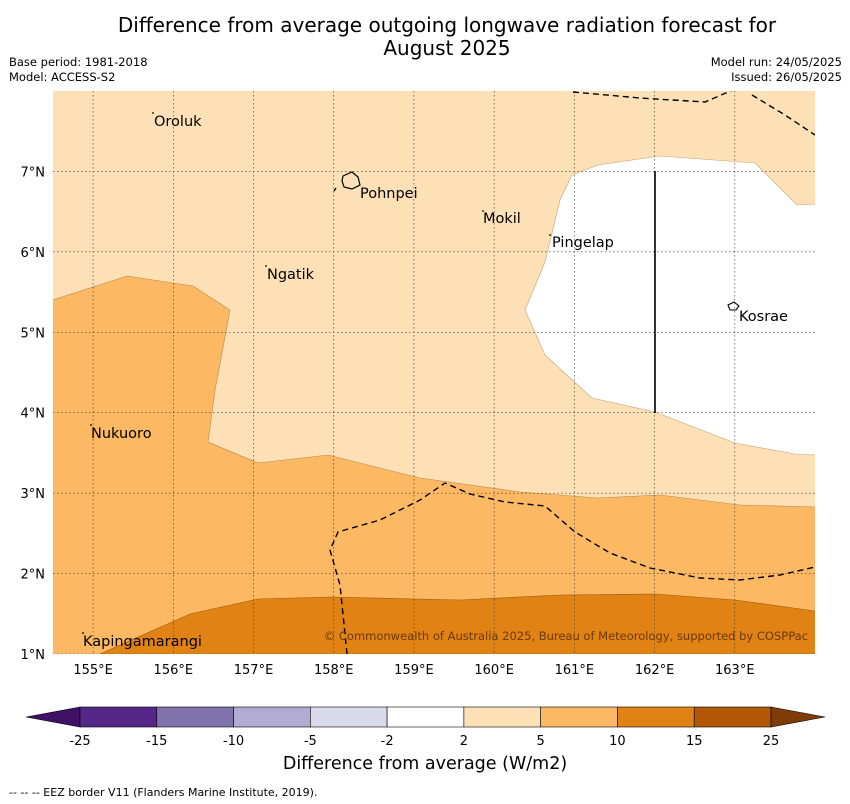 The height and width of the screenshot is (804, 850). Describe the element at coordinates (617, 741) in the screenshot. I see `colorbar-tick-label: 10` at that location.